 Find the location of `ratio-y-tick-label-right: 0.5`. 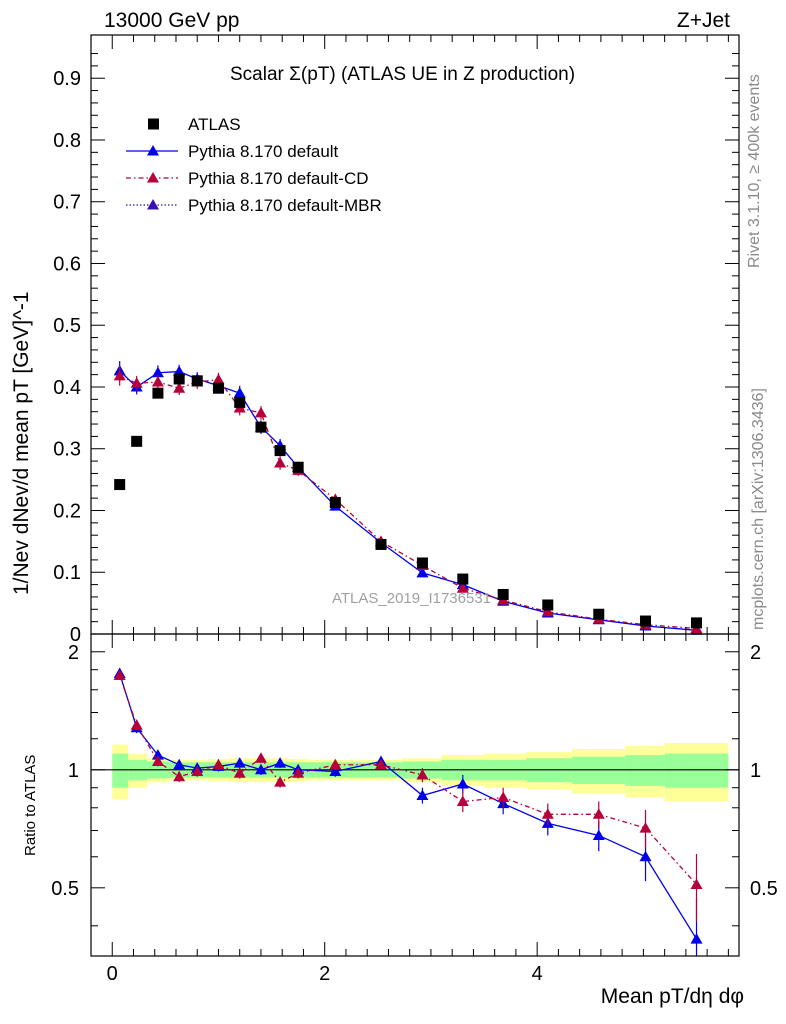

ratio-y-tick-label-right: 0.5 is located at coordinates (764, 889).